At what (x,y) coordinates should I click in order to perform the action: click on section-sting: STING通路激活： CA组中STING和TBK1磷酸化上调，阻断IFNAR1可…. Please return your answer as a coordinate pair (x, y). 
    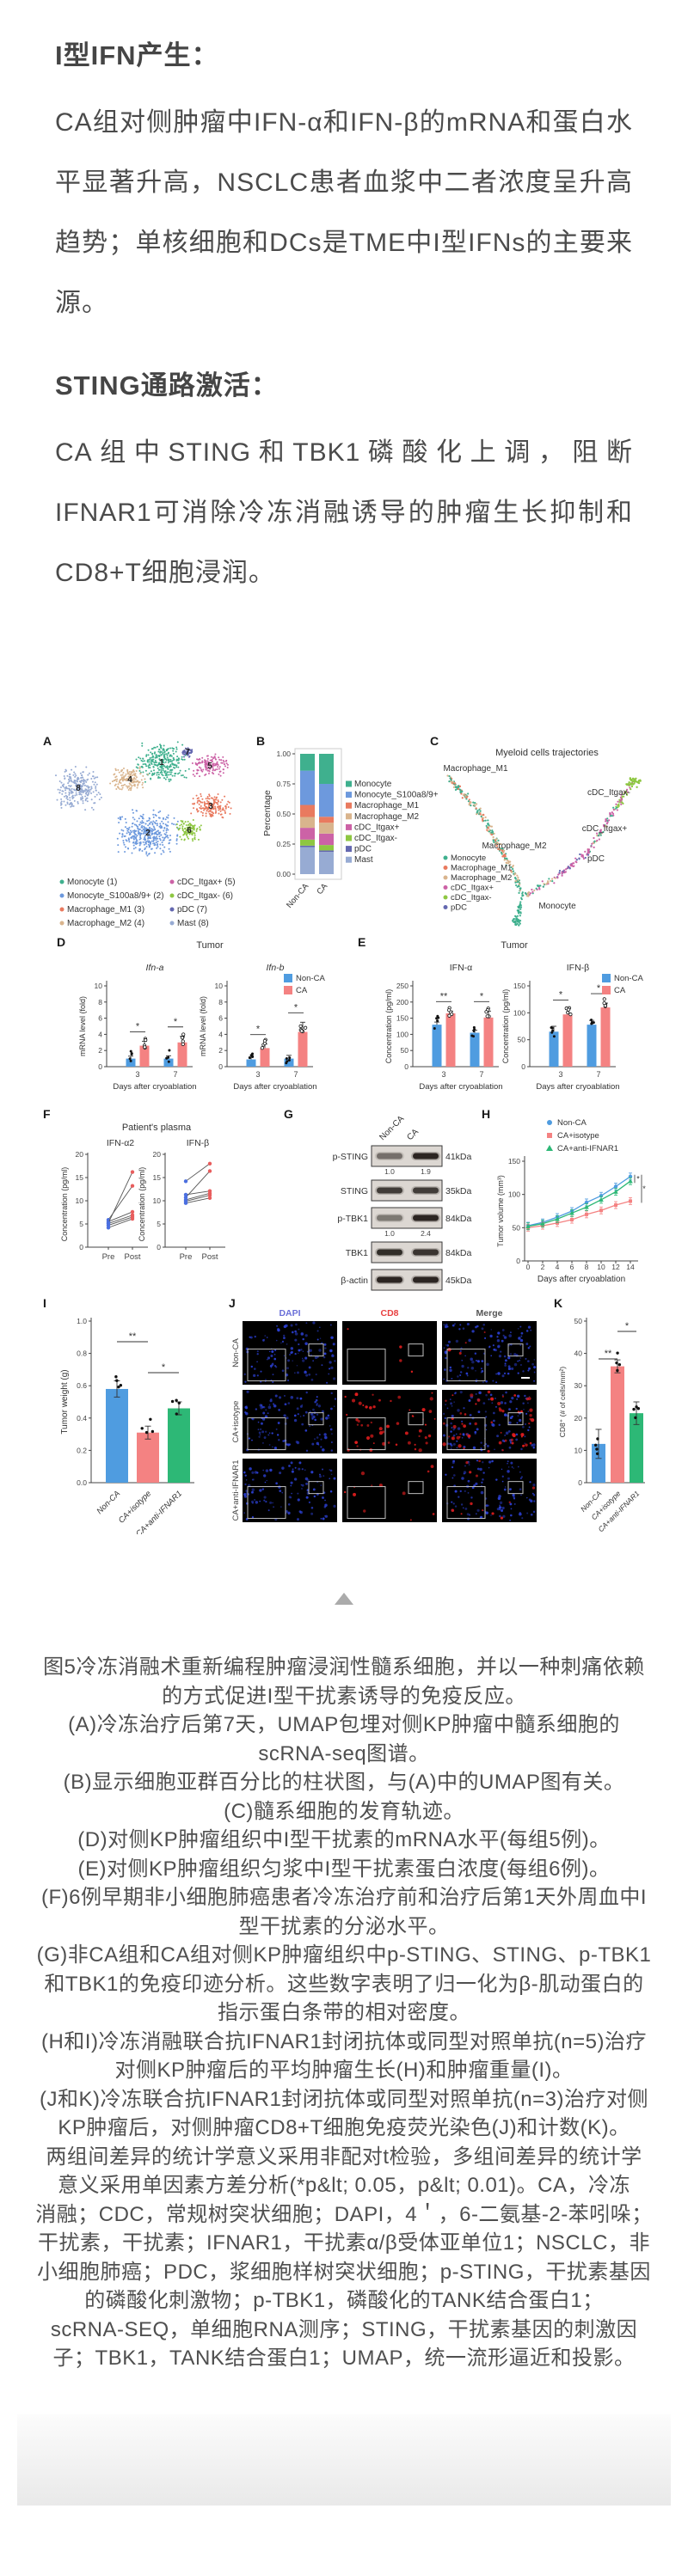
    Looking at the image, I should click on (344, 485).